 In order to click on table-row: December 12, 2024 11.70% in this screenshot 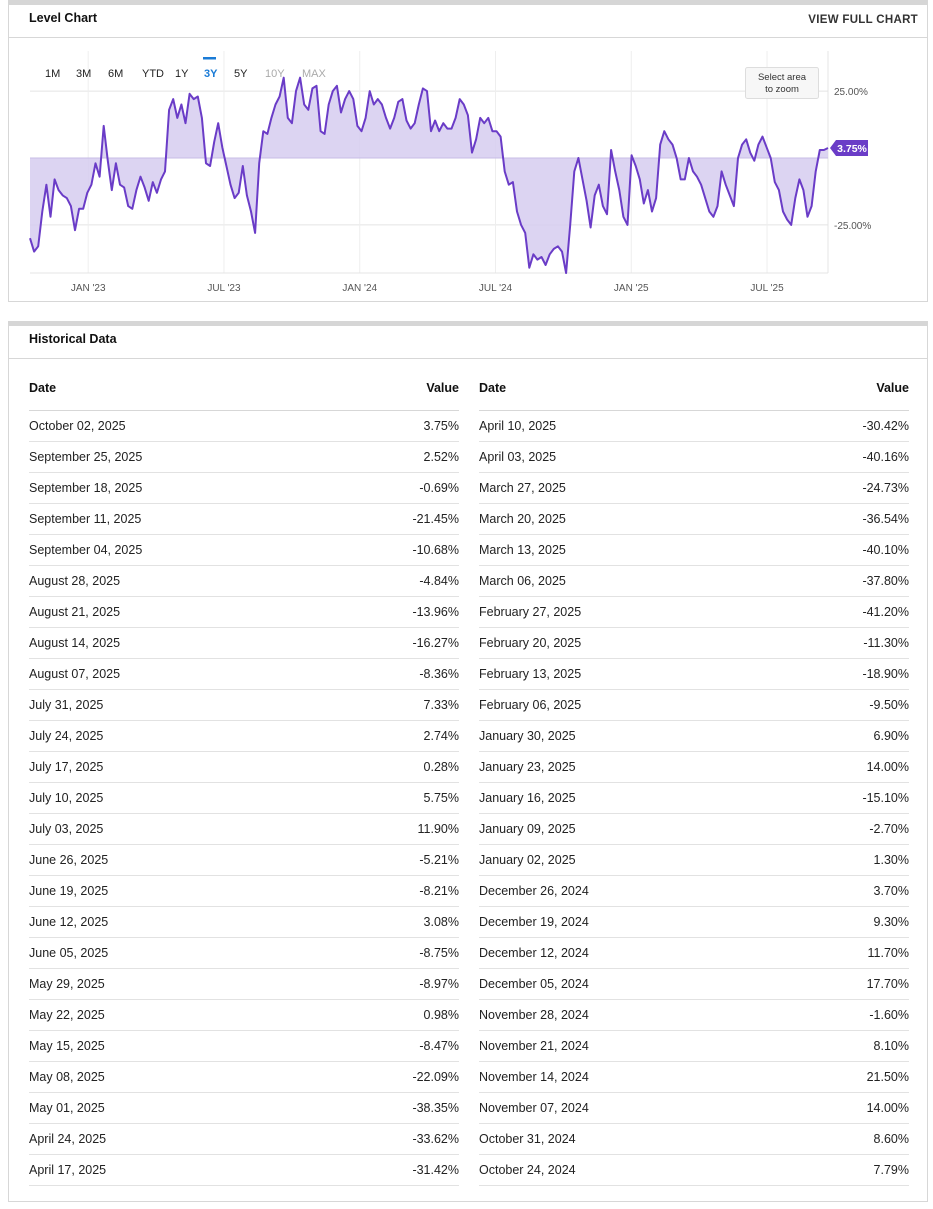, I will do `click(694, 953)`.